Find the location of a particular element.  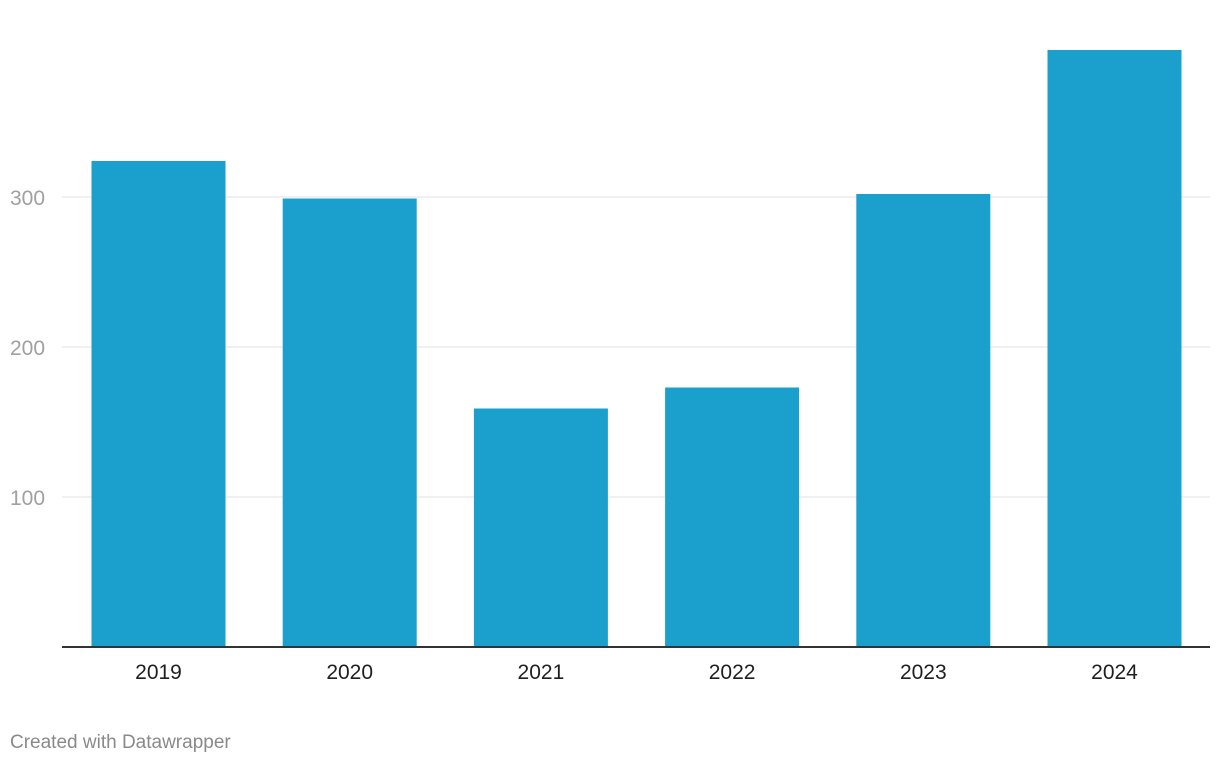

y-tick-label: 300 is located at coordinates (27, 198).